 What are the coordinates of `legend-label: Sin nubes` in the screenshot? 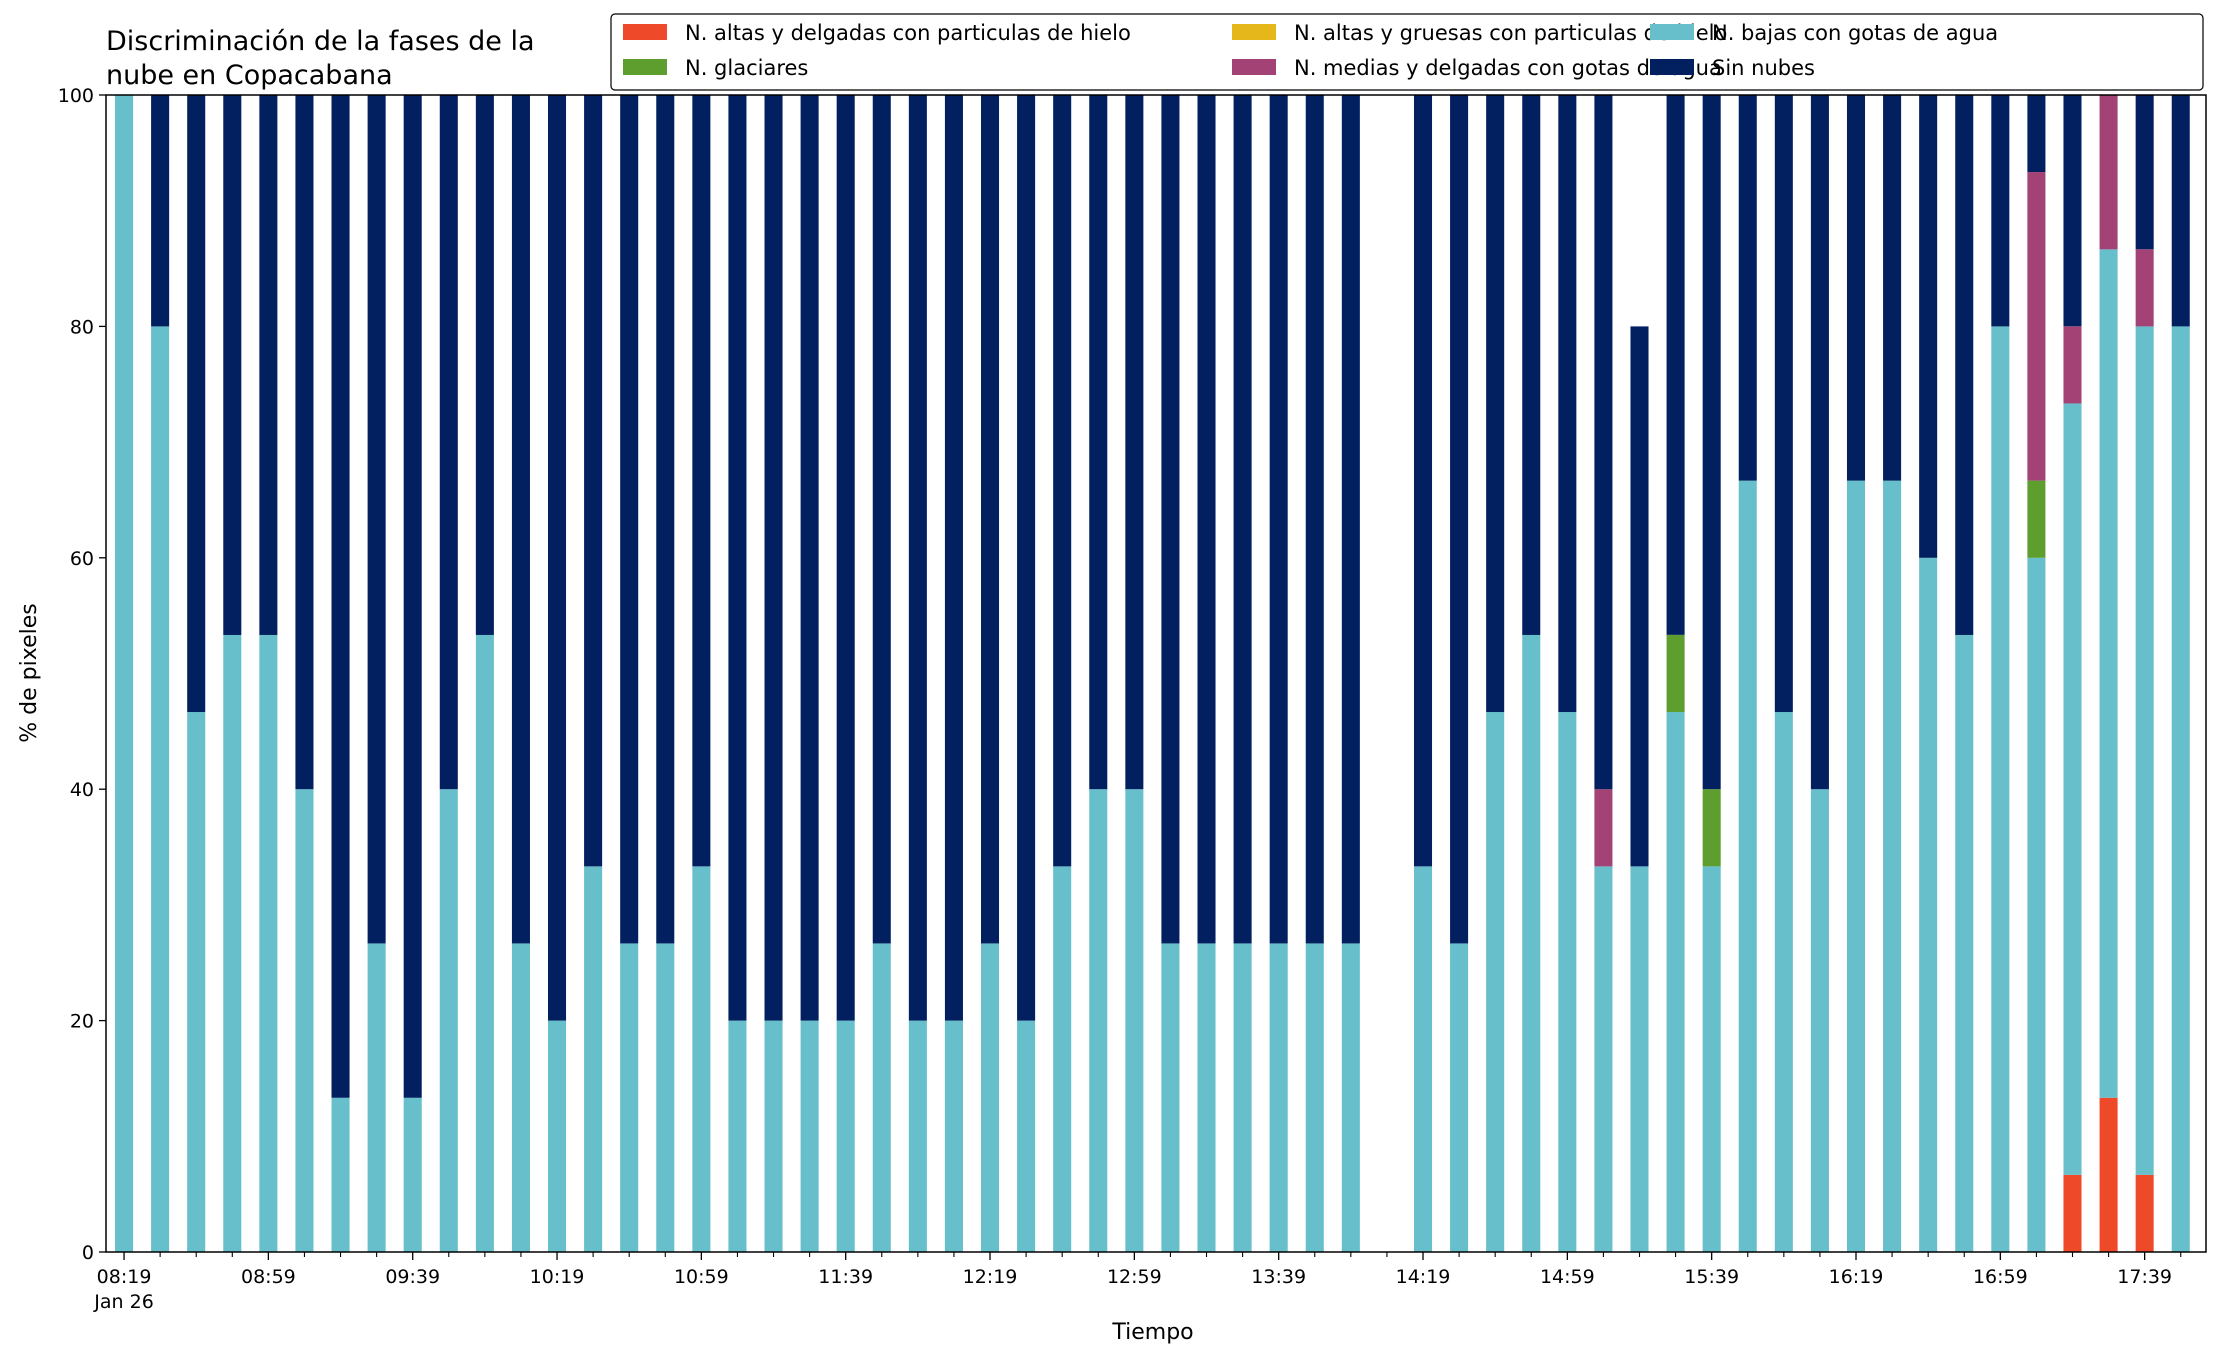 It's located at (1763, 68).